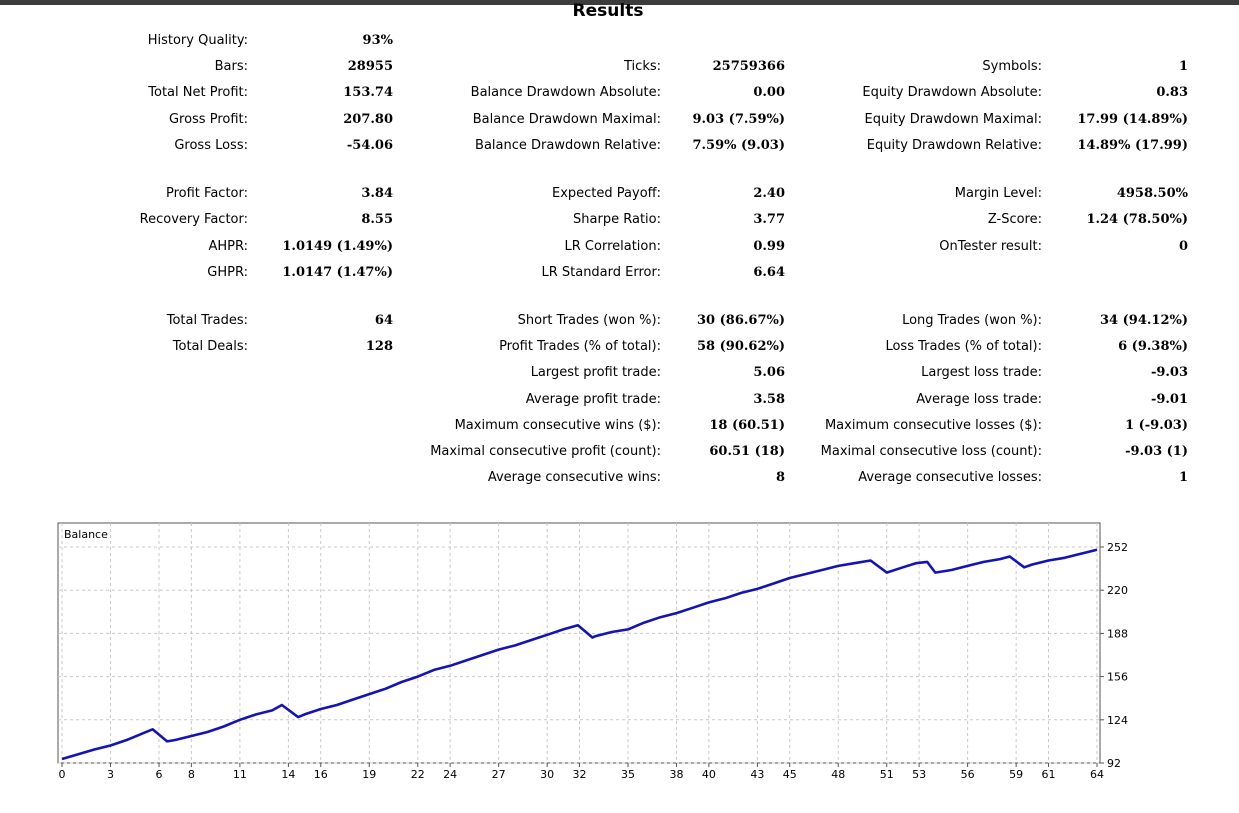 The width and height of the screenshot is (1239, 813). What do you see at coordinates (790, 774) in the screenshot?
I see `x-tick-label: 45` at bounding box center [790, 774].